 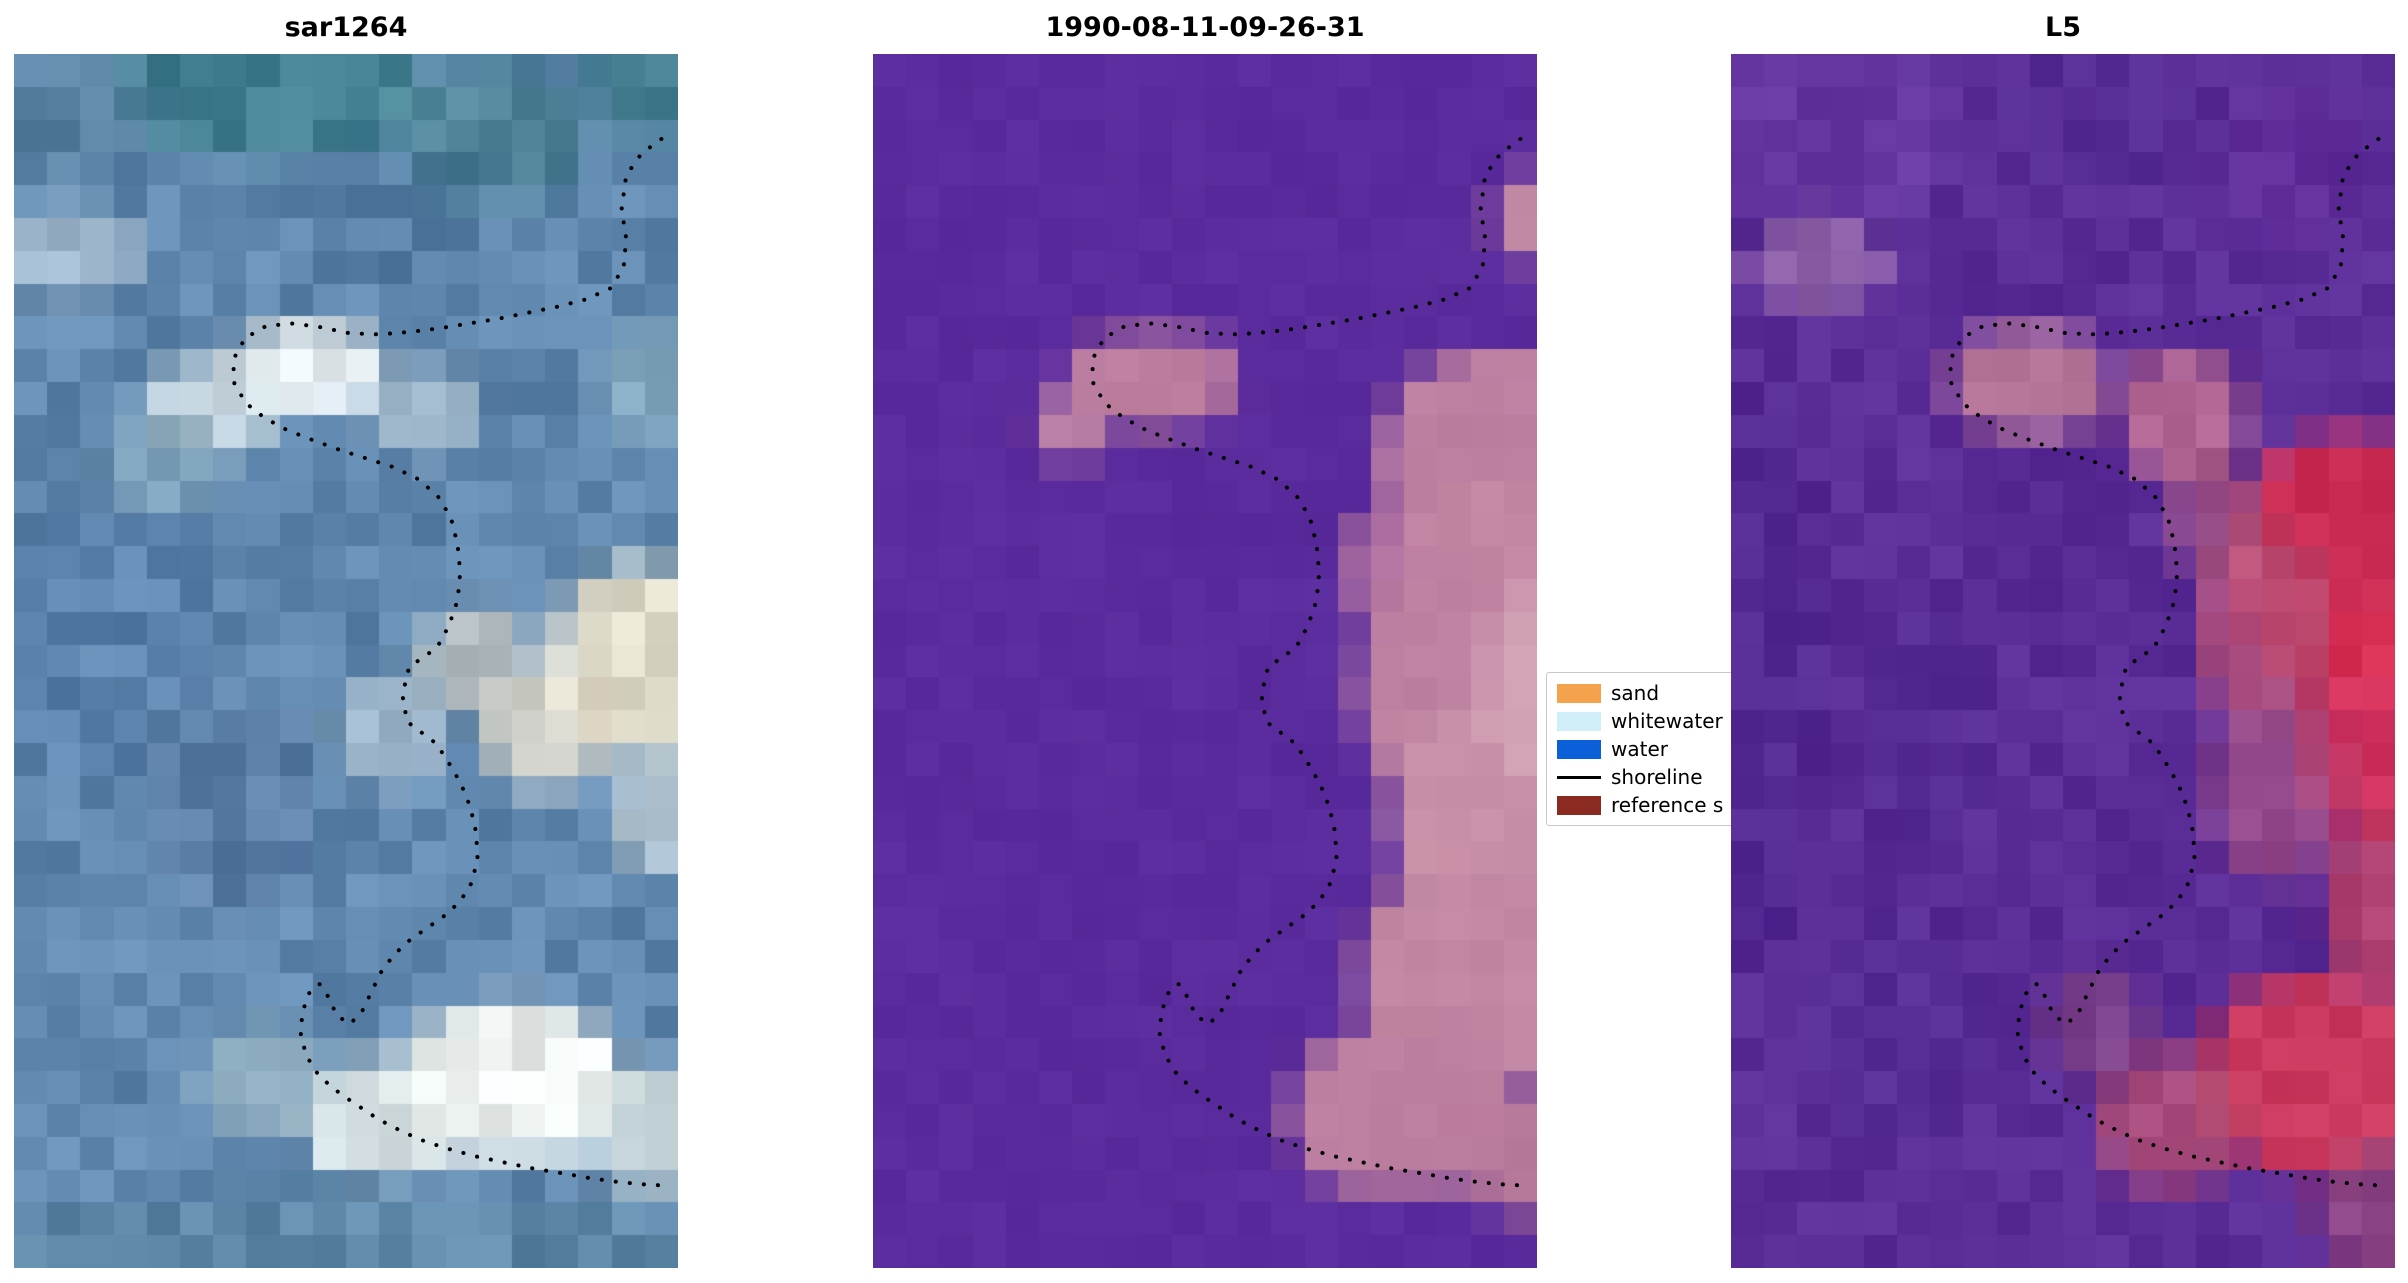 What do you see at coordinates (1639, 749) in the screenshot?
I see `legend-label: water` at bounding box center [1639, 749].